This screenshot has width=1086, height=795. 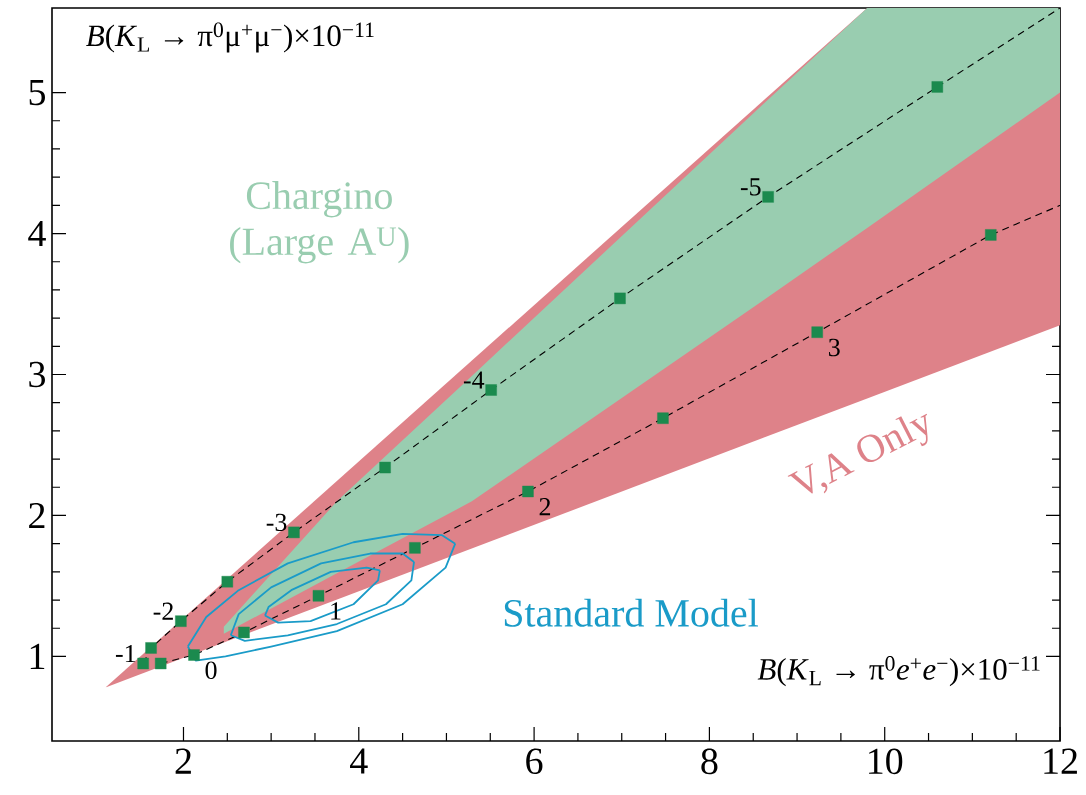 I want to click on annotation: -4, so click(x=474, y=380).